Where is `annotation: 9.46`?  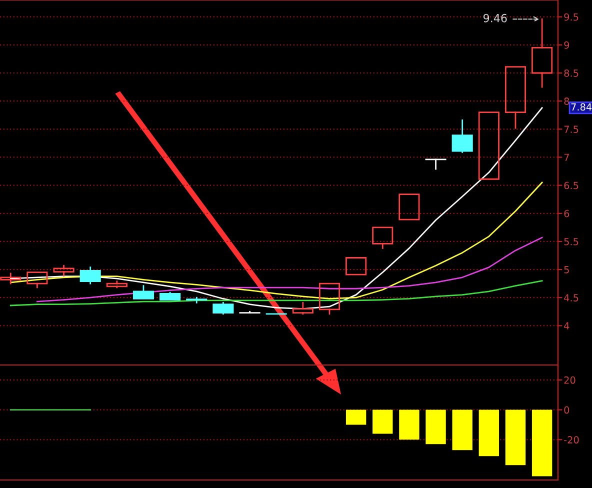
annotation: 9.46 is located at coordinates (495, 18).